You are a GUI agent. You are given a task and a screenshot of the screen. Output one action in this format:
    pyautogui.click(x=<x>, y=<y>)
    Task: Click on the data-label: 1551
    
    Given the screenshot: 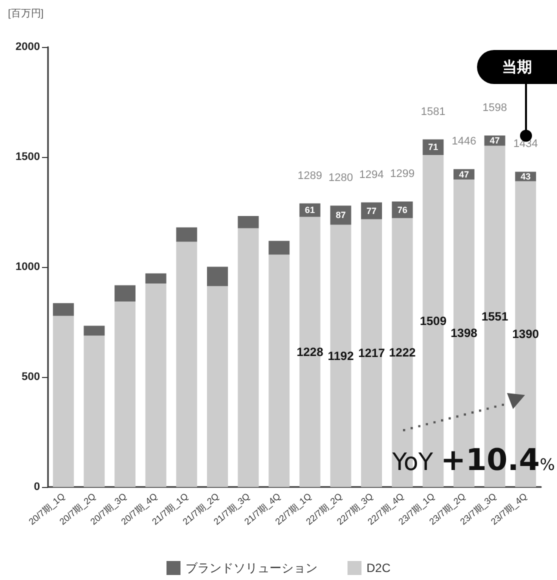 What is the action you would take?
    pyautogui.click(x=494, y=316)
    